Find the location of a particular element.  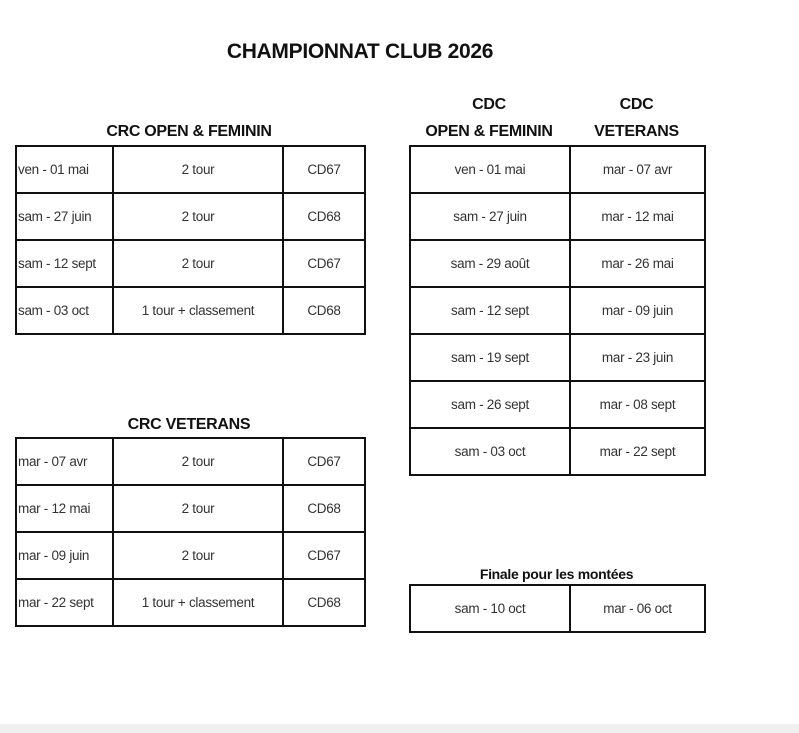

table-row: sam - 19 sept mar - 23 juin is located at coordinates (557, 357).